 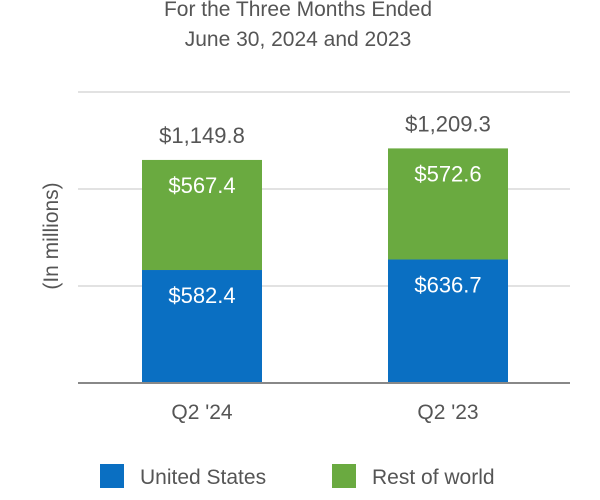 What do you see at coordinates (51, 235) in the screenshot?
I see `y-axis-label: (In millions)` at bounding box center [51, 235].